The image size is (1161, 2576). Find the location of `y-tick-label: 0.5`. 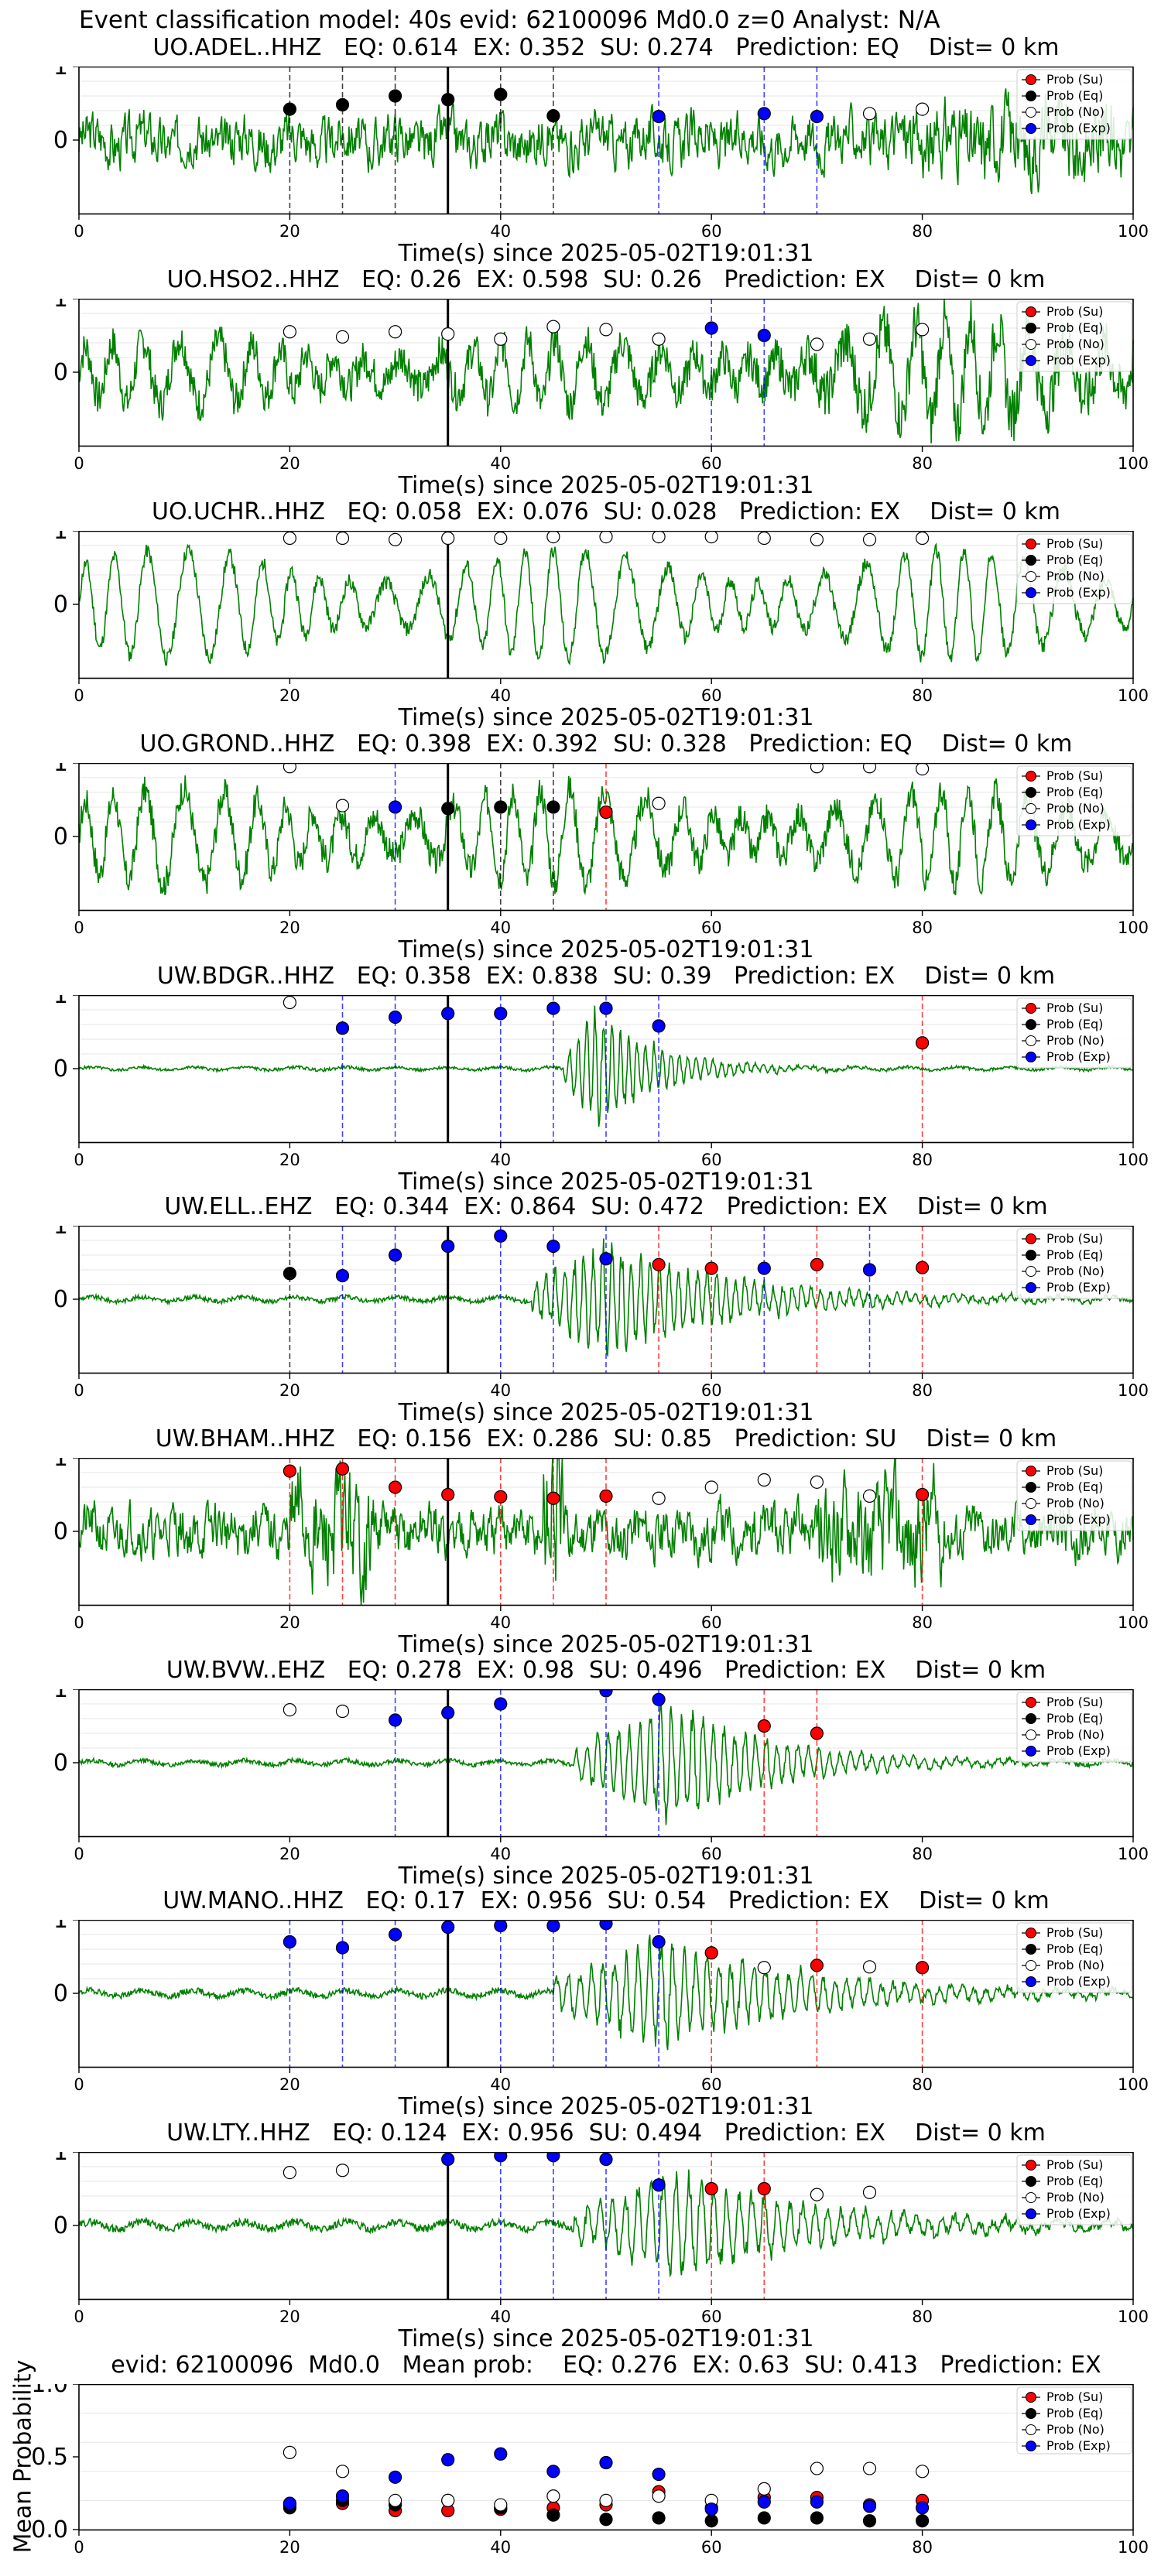

y-tick-label: 0.5 is located at coordinates (50, 2458).